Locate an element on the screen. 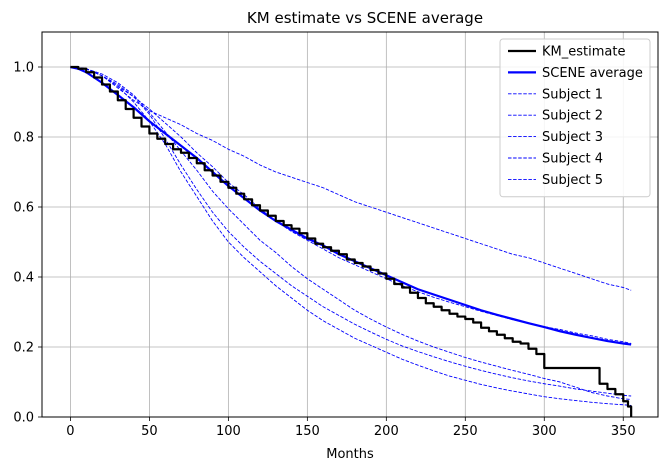 This screenshot has height=470, width=671. y-tick-label: 0.8 is located at coordinates (23, 138).